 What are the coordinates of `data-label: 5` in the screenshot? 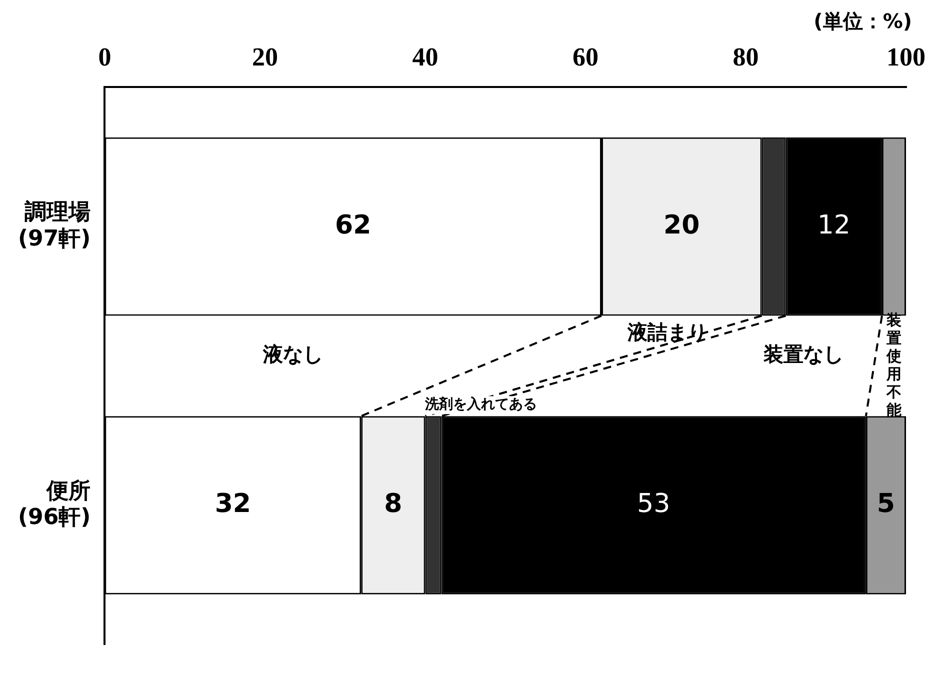 It's located at (886, 504).